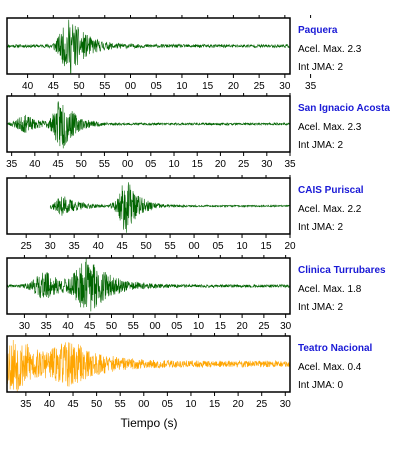 This screenshot has height=460, width=410. I want to click on max-acceleration: Acel. Max. 1.8, so click(330, 289).